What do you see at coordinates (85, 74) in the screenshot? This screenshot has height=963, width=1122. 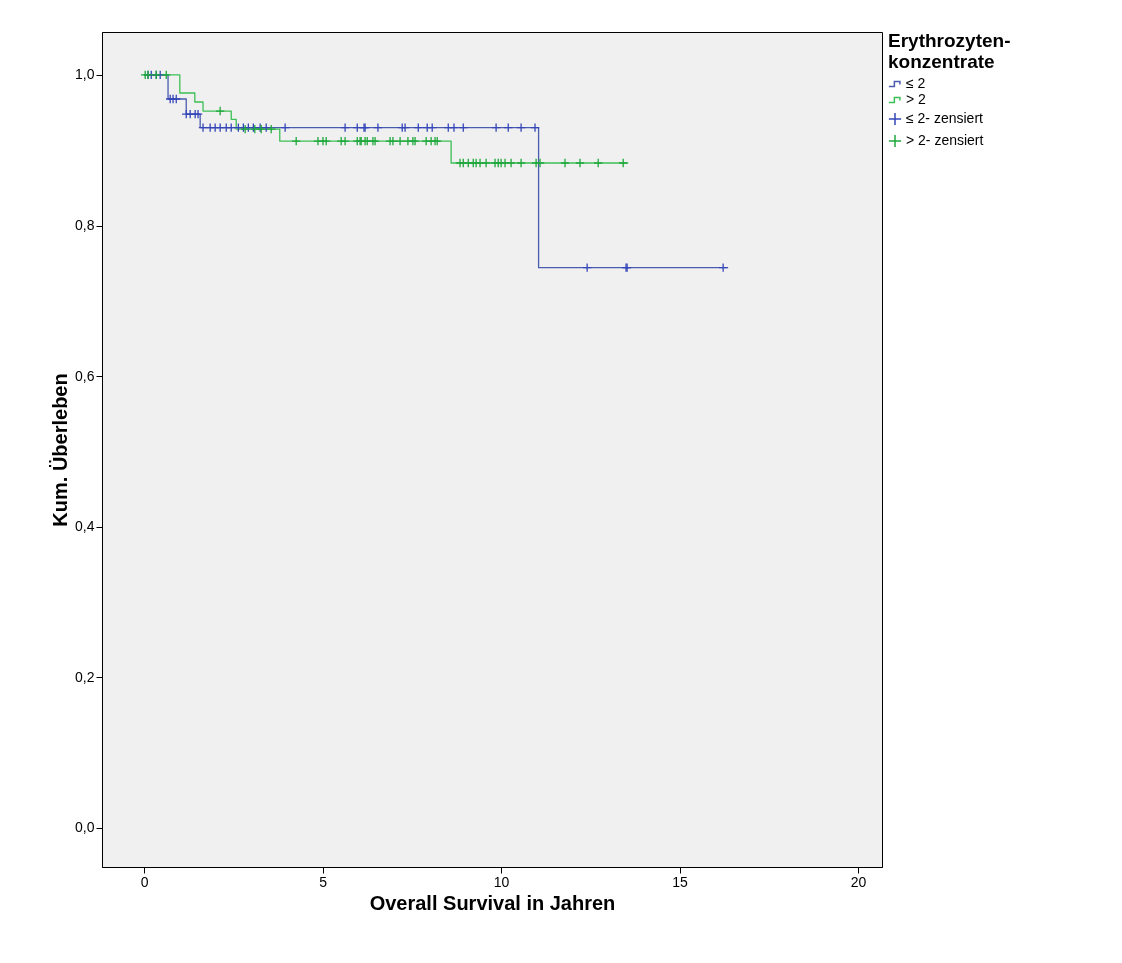 I see `y-tick-label: 1,0` at bounding box center [85, 74].